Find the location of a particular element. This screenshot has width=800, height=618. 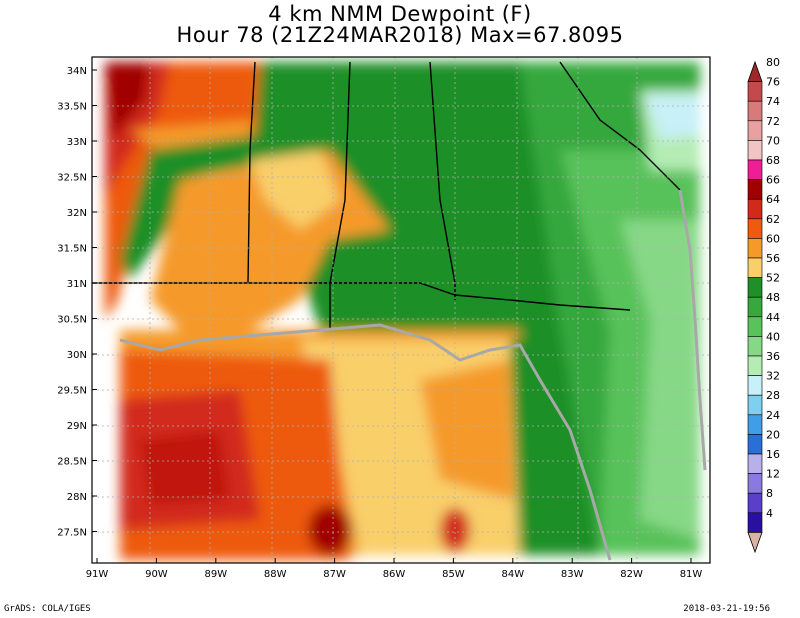

lon-tick-label: 83W is located at coordinates (572, 574).